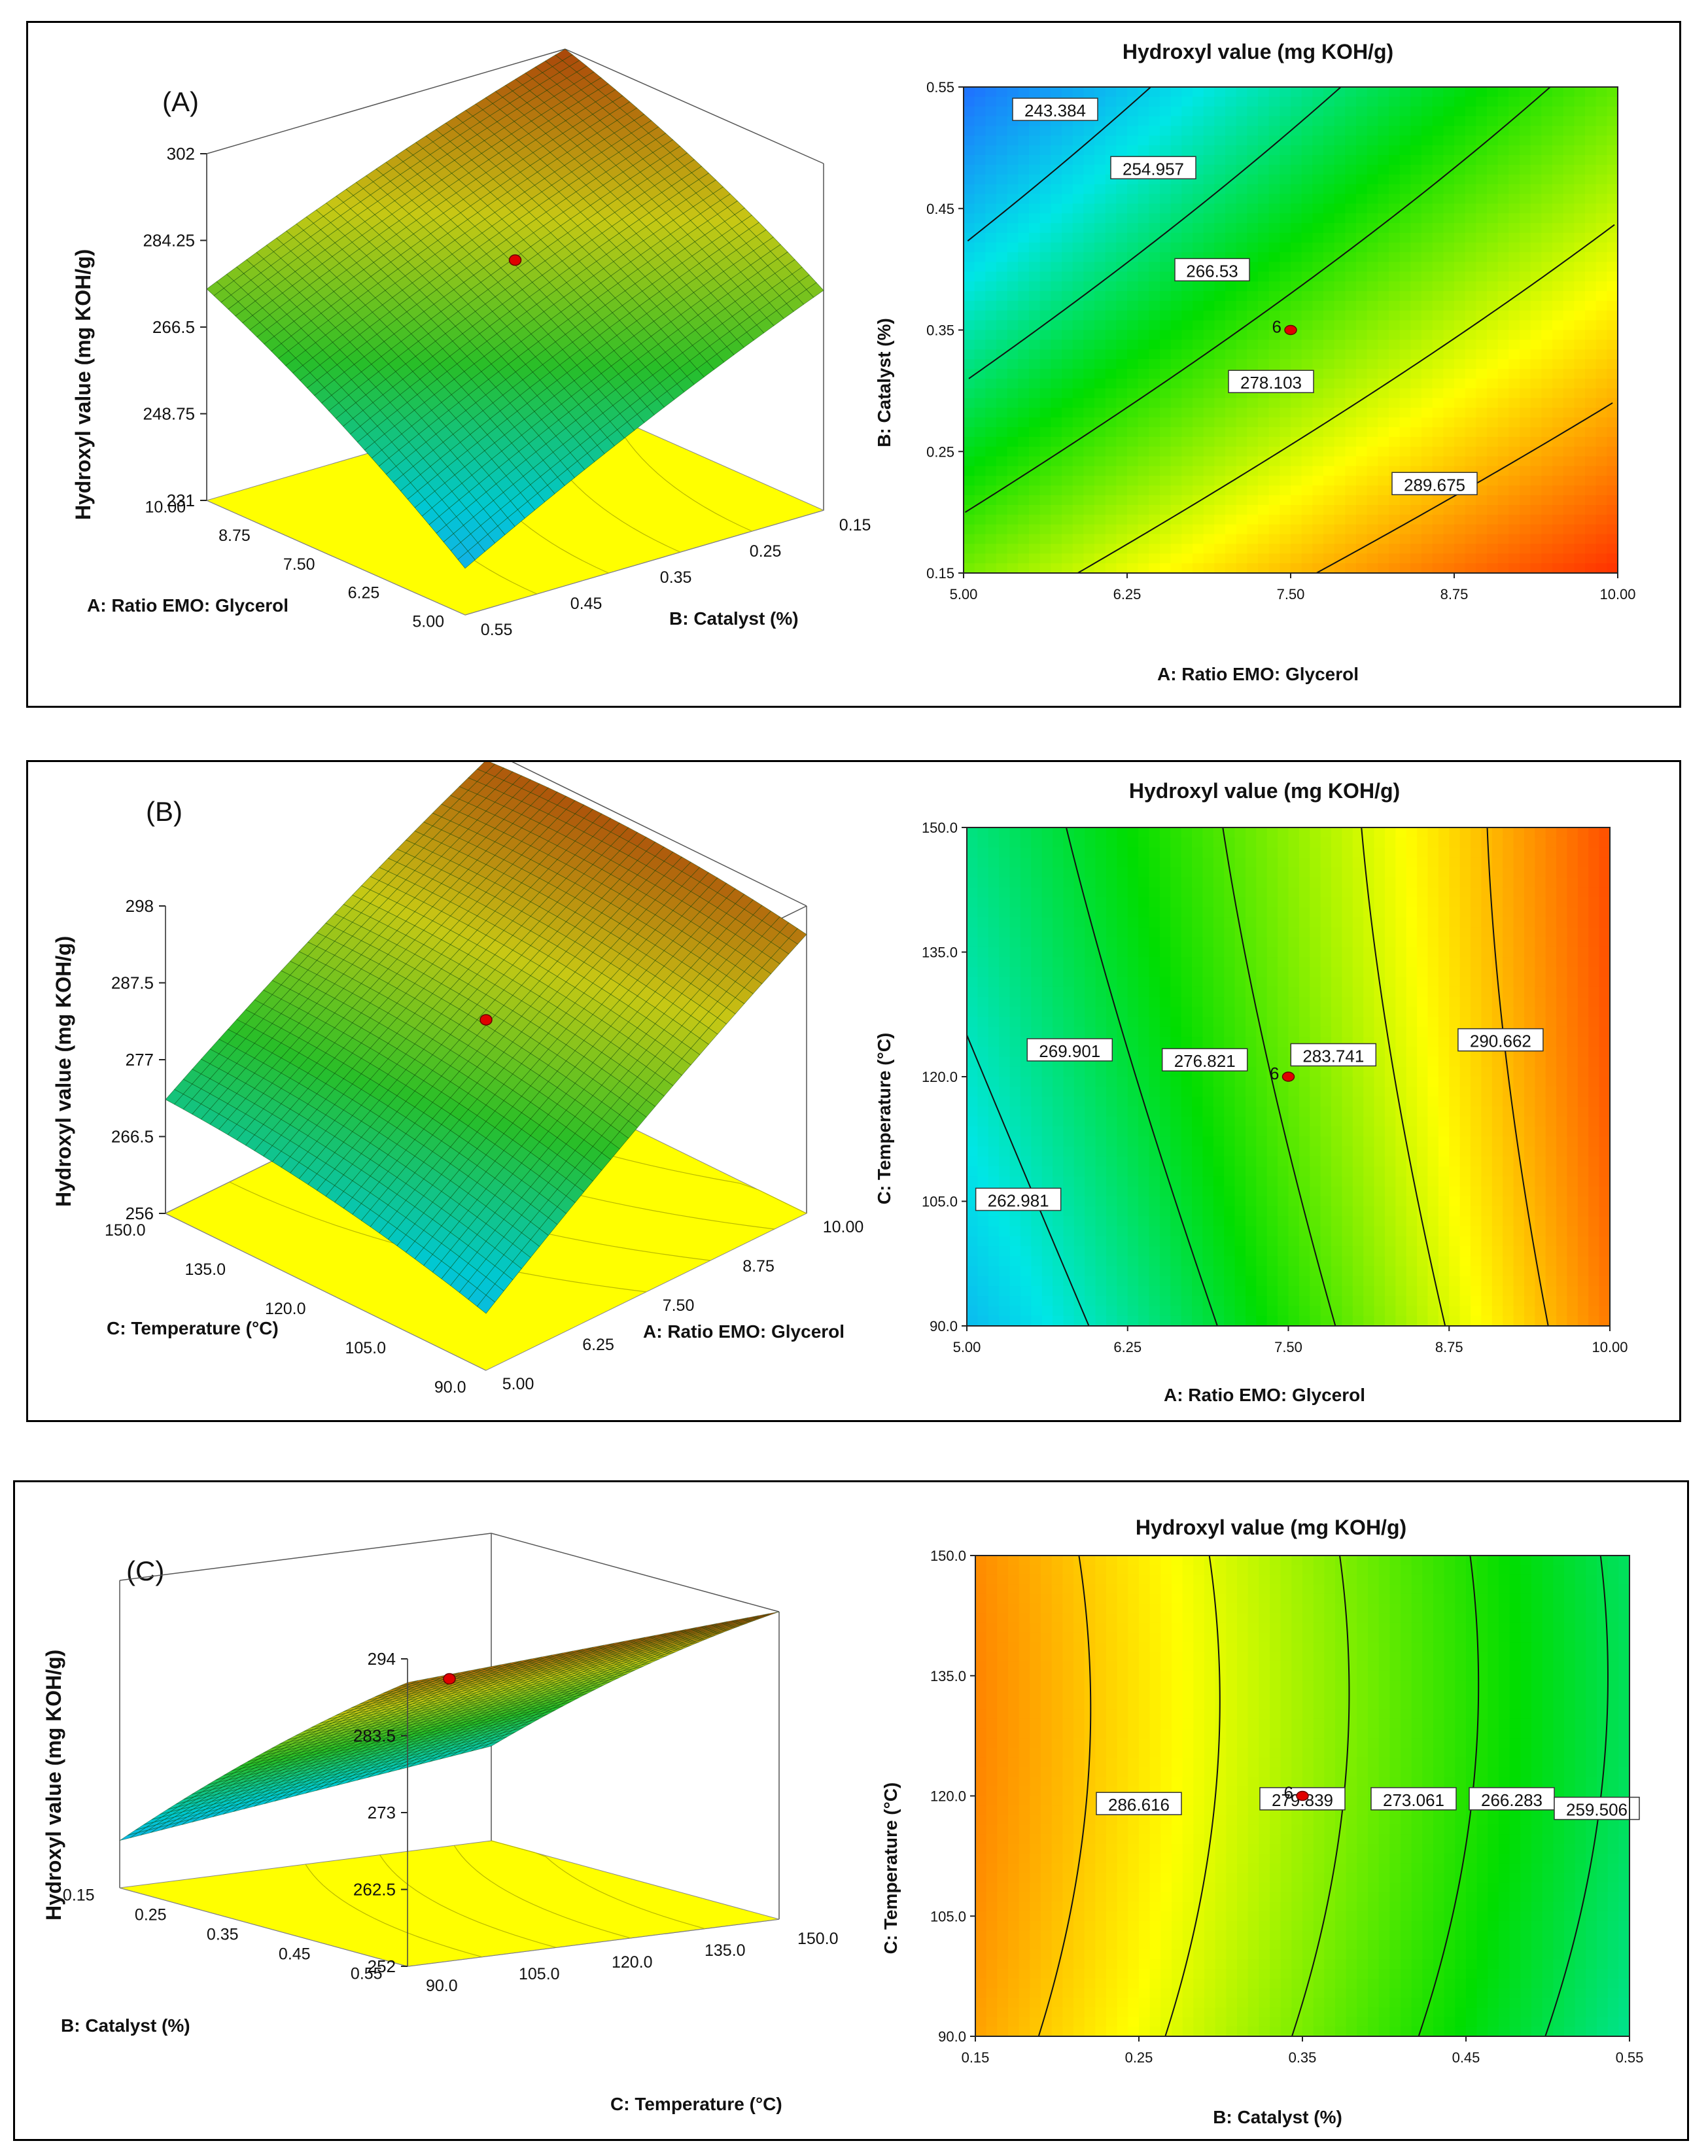 This screenshot has height=2156, width=1708. What do you see at coordinates (1127, 594) in the screenshot?
I see `x-tick-label: 6.25` at bounding box center [1127, 594].